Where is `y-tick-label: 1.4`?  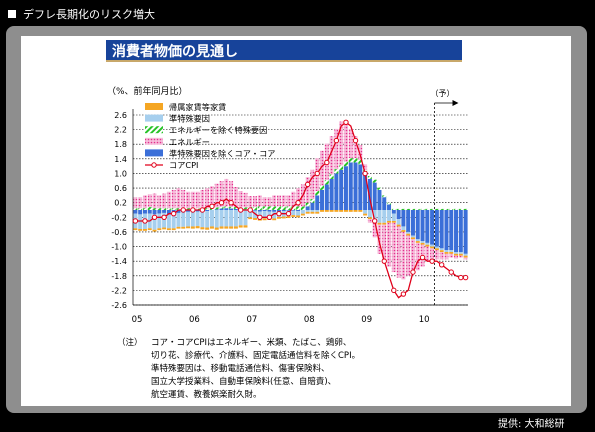
y-tick-label: 1.4 is located at coordinates (120, 159).